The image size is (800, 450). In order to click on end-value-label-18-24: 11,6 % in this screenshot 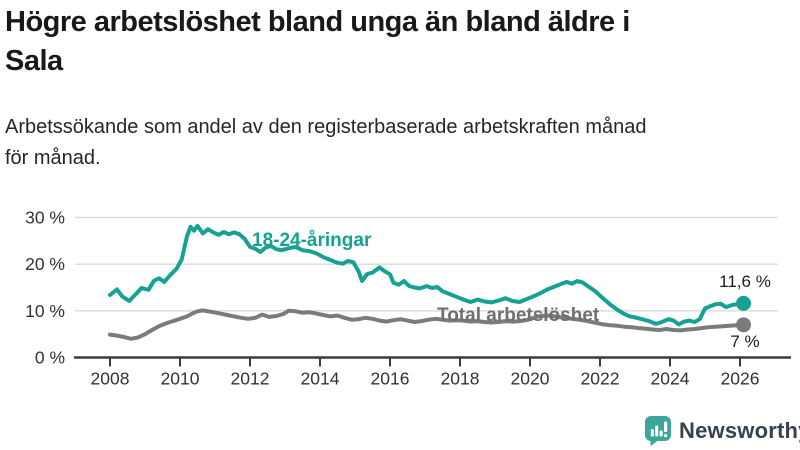, I will do `click(745, 281)`.